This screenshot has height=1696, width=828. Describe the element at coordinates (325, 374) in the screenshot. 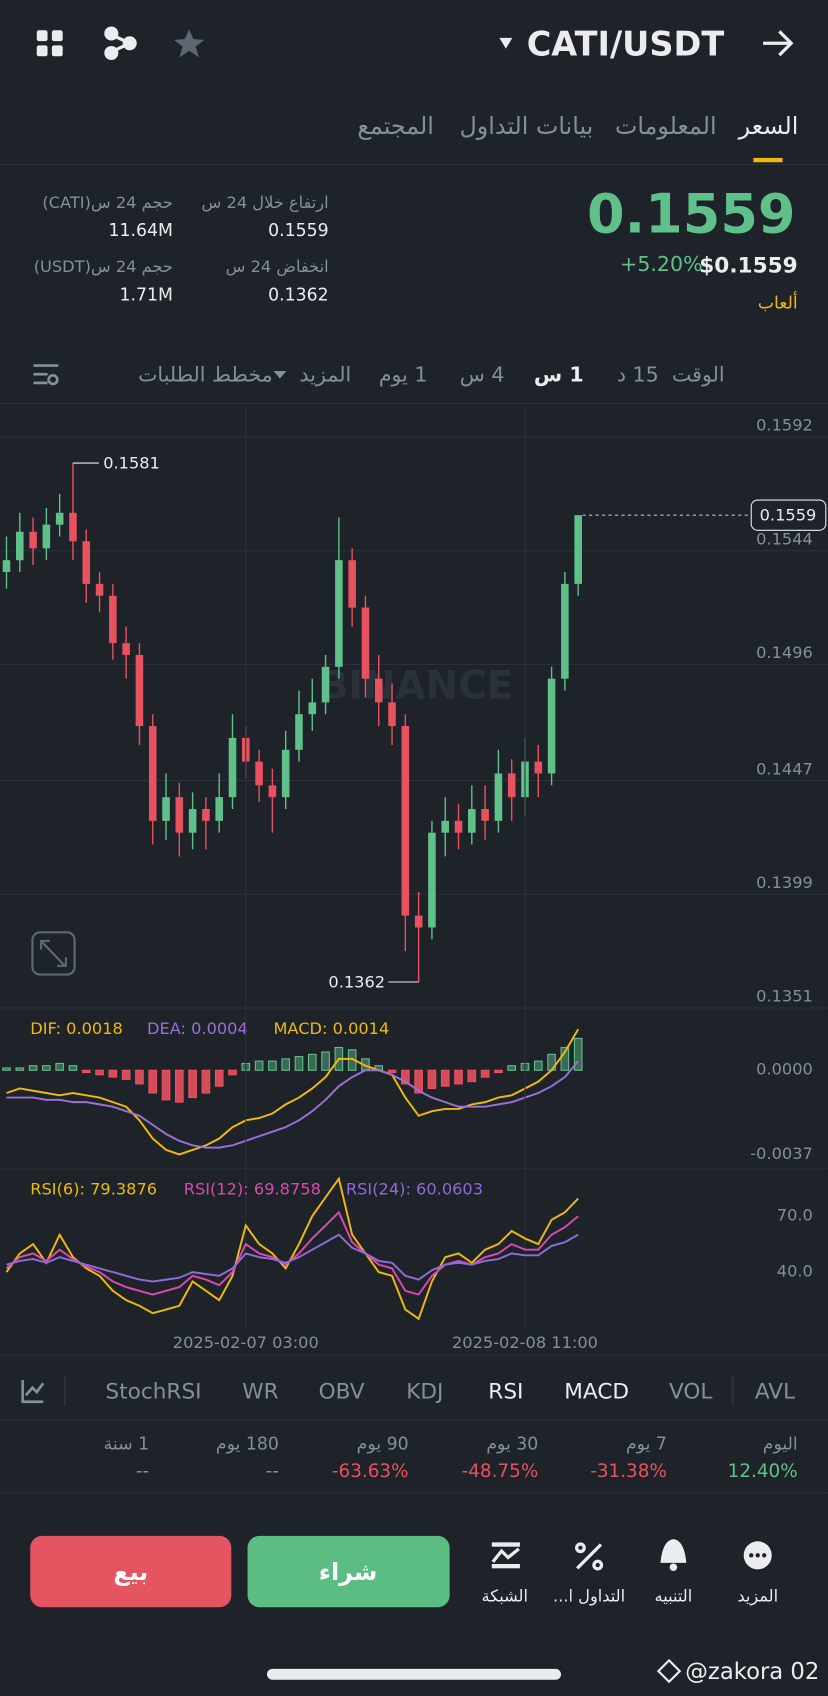

I see `interval-more: المزيد` at that location.